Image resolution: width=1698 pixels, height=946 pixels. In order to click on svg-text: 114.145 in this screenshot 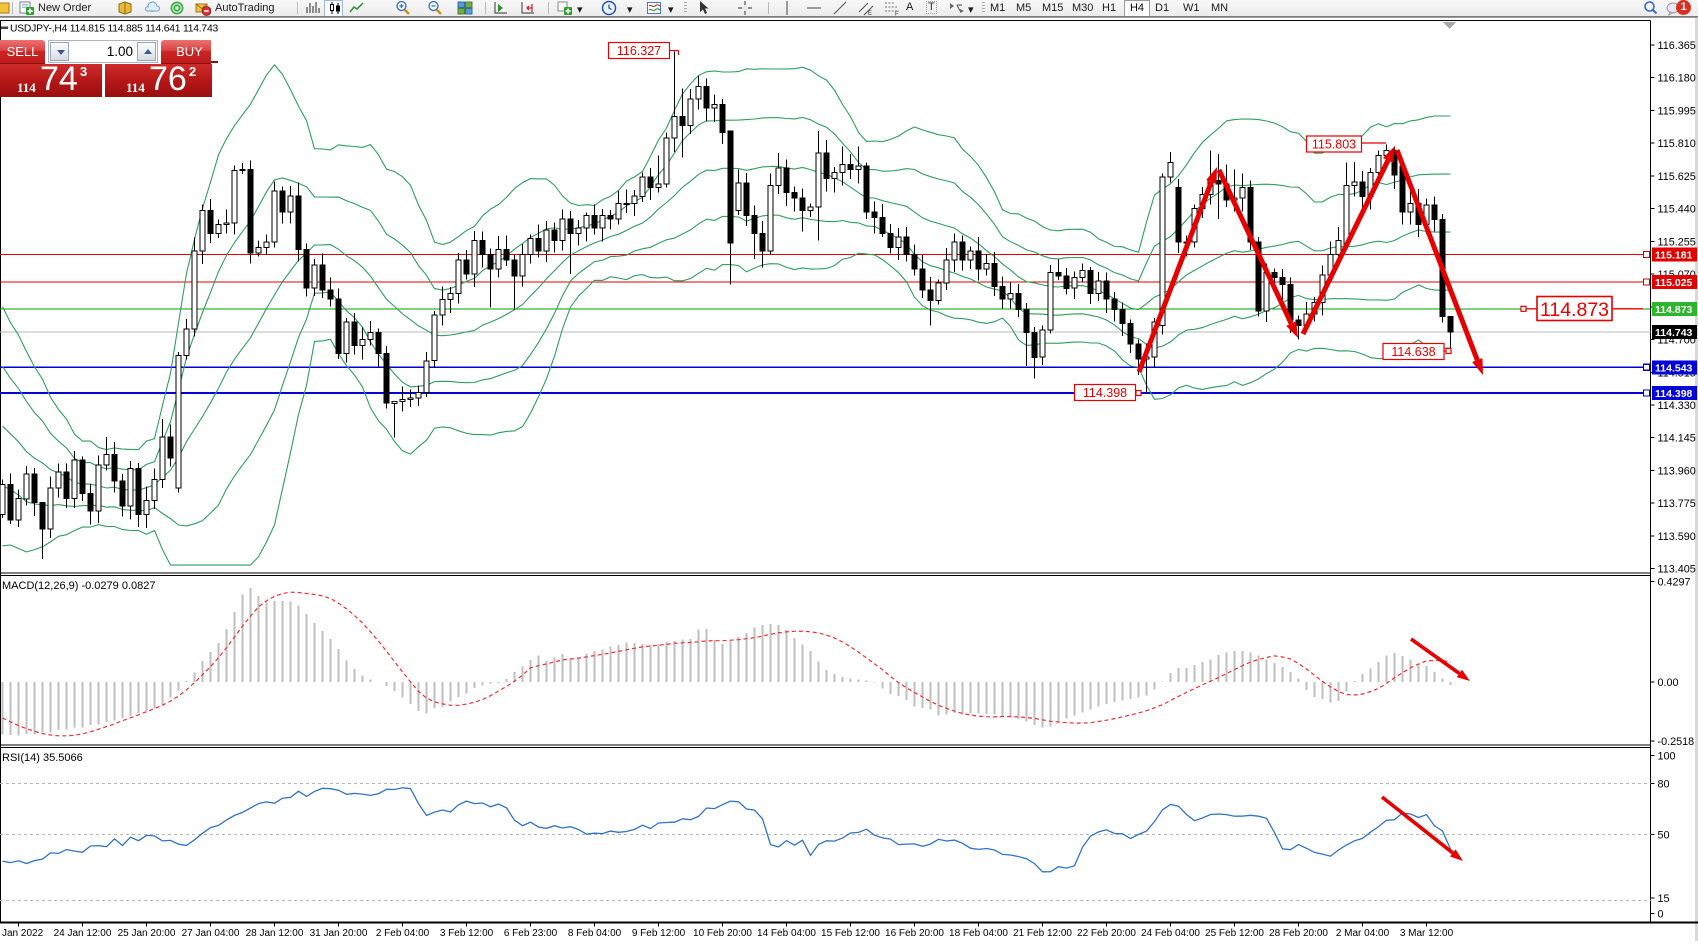, I will do `click(1677, 439)`.